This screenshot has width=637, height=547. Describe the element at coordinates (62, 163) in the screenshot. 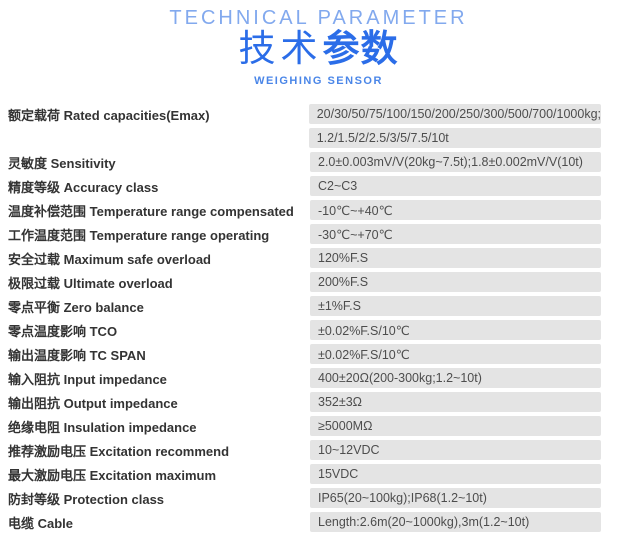

I see `param-label: 灵敏度 Sensitivity` at that location.